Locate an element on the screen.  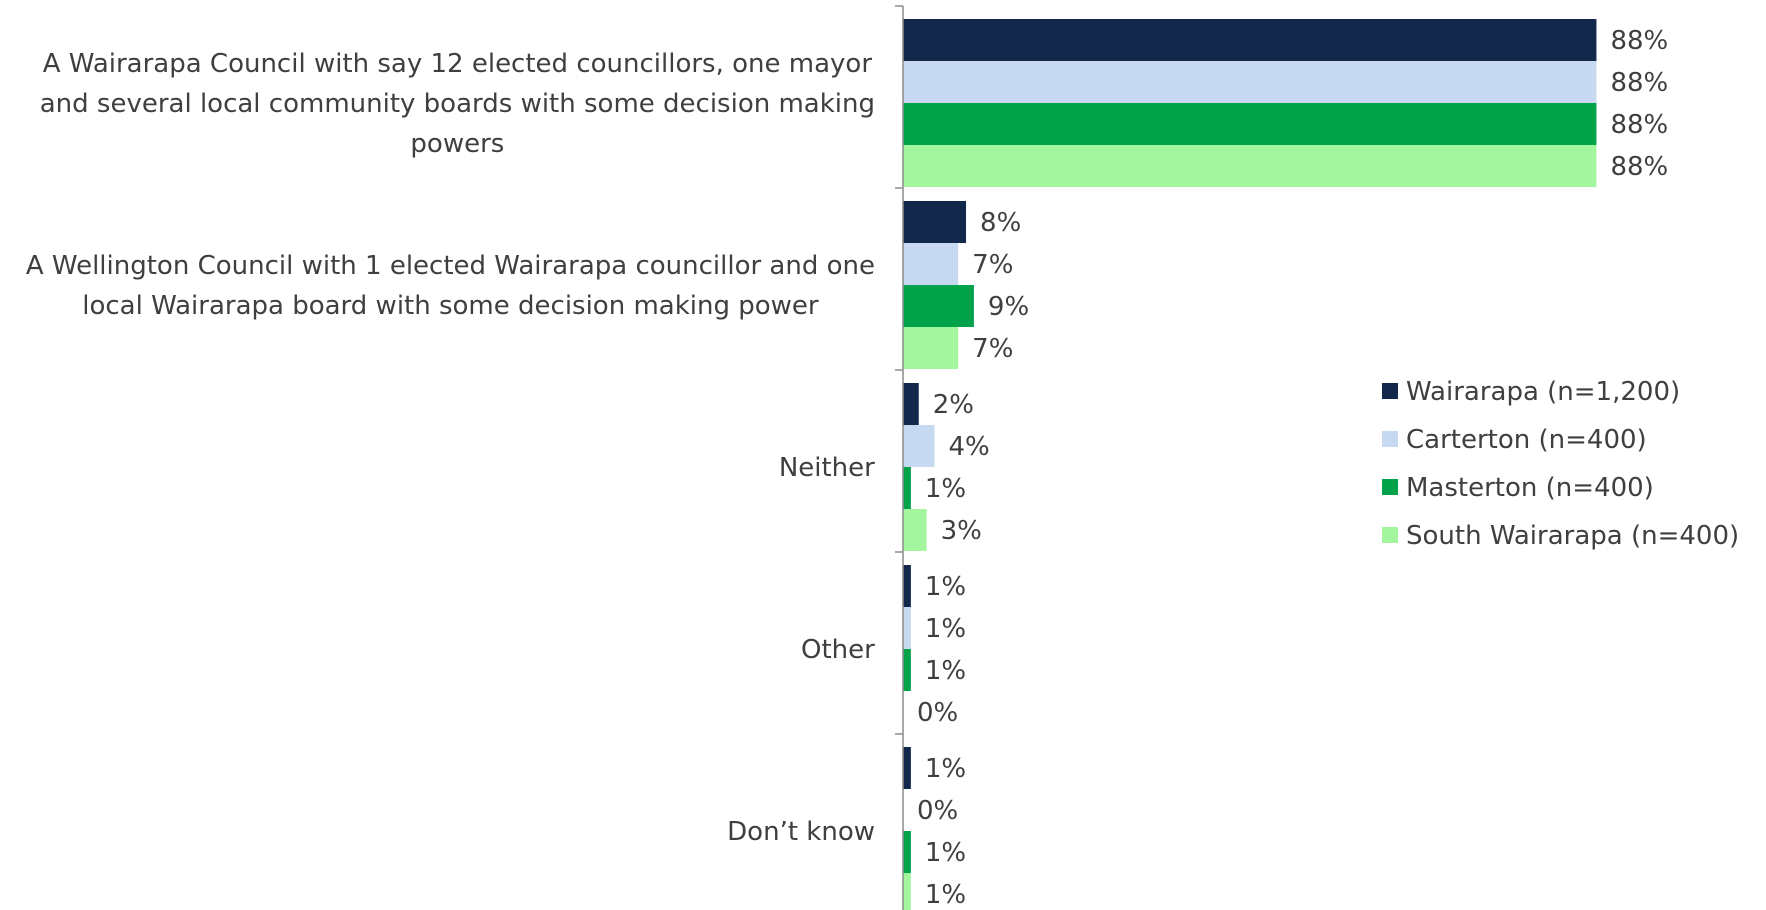
data-label: 3% is located at coordinates (961, 531).